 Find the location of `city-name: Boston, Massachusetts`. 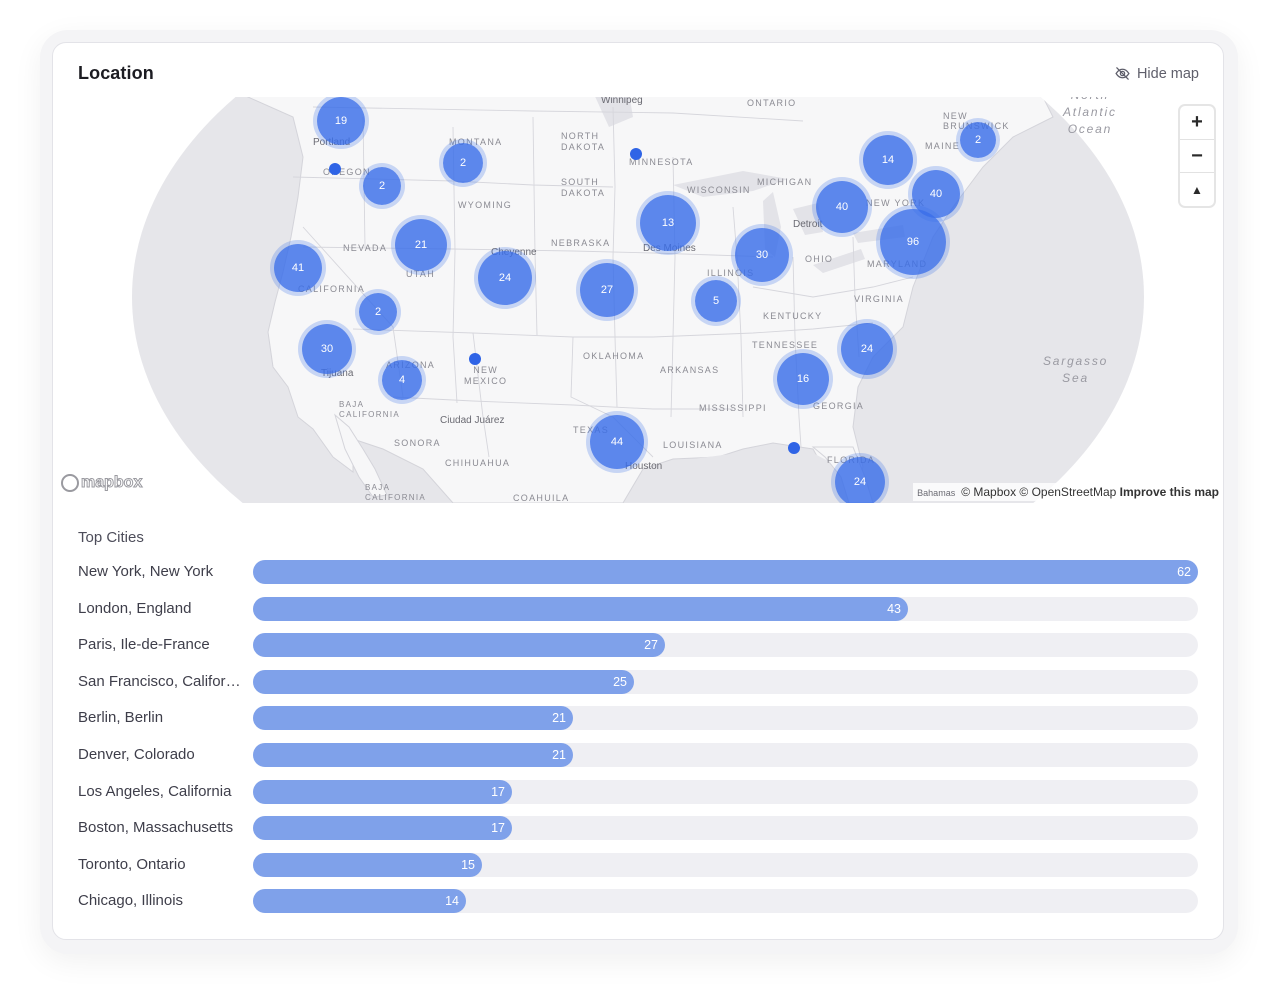

city-name: Boston, Massachusetts is located at coordinates (156, 828).